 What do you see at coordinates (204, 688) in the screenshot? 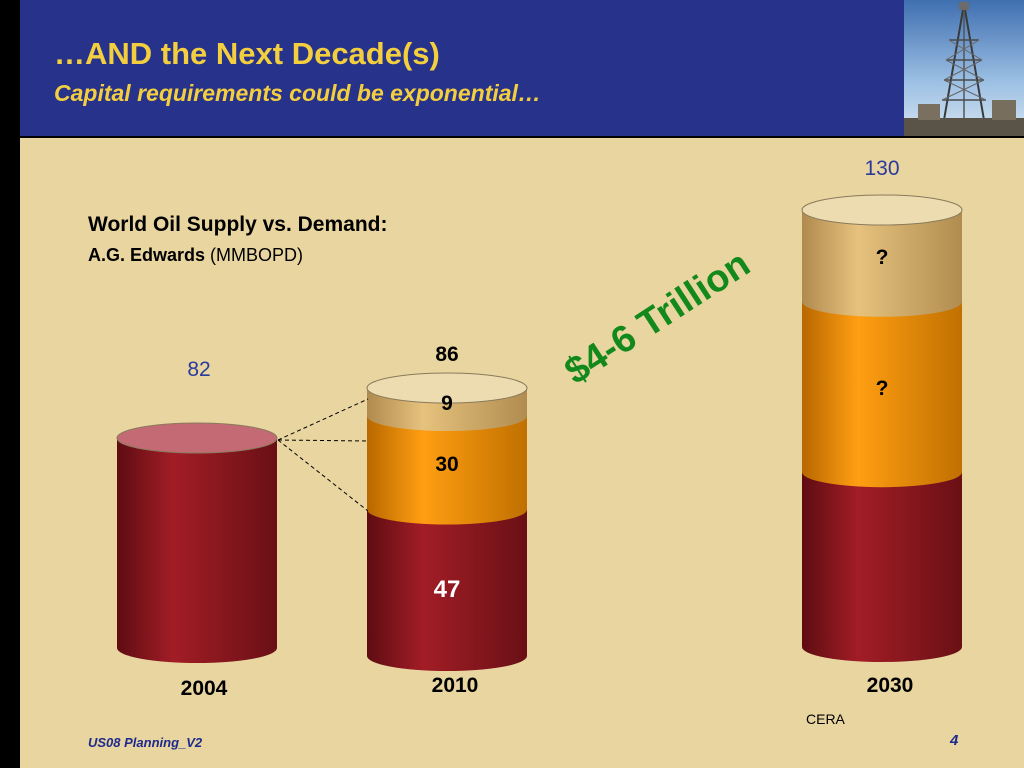
I see `category-label-2004: 2004` at bounding box center [204, 688].